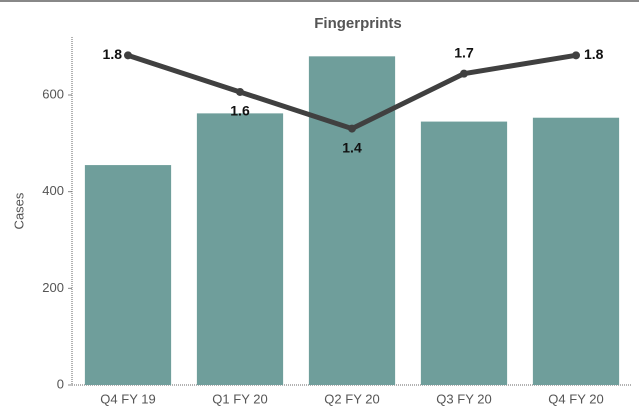 The width and height of the screenshot is (639, 409). What do you see at coordinates (351, 398) in the screenshot?
I see `x-tick-label: Q2 FY 20` at bounding box center [351, 398].